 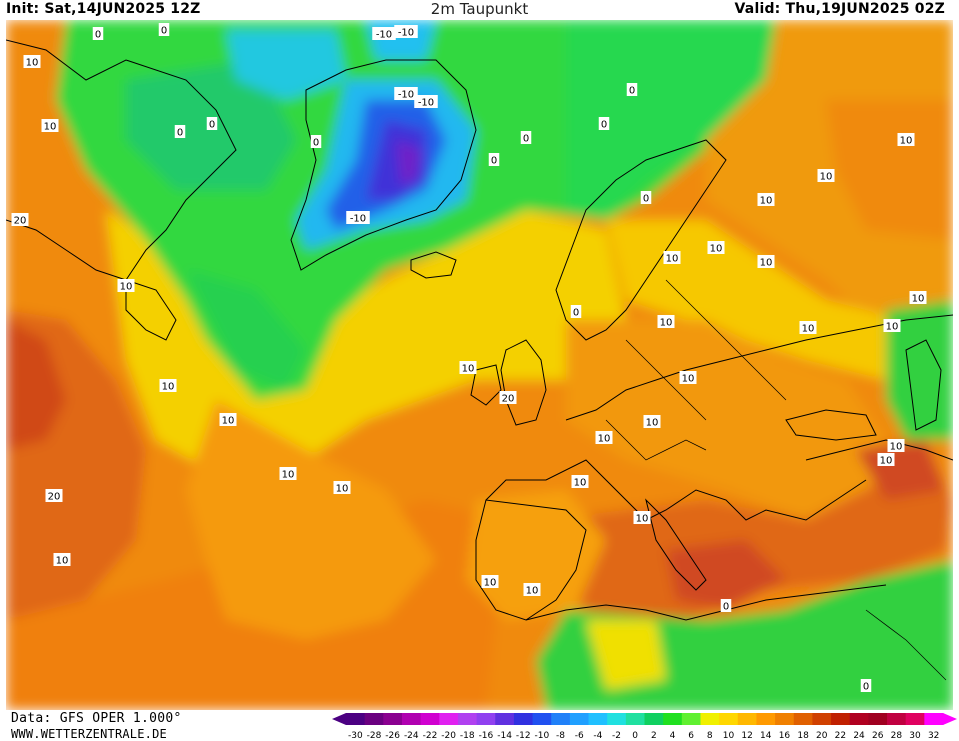 What do you see at coordinates (654, 736) in the screenshot?
I see `colorbar-tick-label: 2` at bounding box center [654, 736].